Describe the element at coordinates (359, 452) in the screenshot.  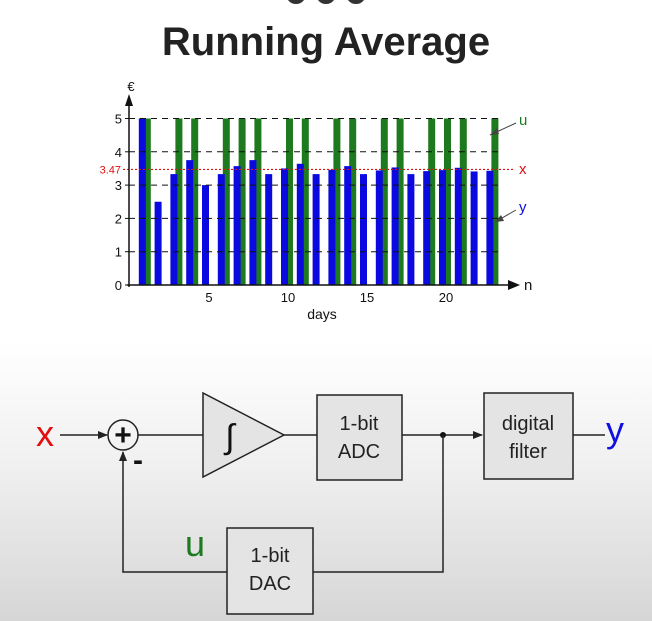
I see `adc-label-line2: ADC` at that location.